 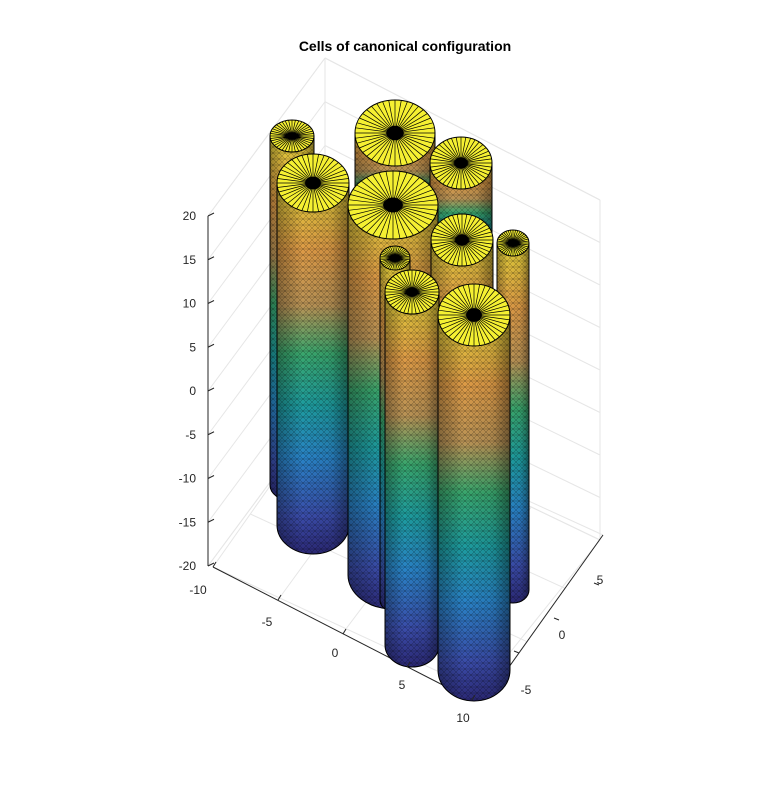 What do you see at coordinates (190, 260) in the screenshot?
I see `z-tick-label: 15` at bounding box center [190, 260].